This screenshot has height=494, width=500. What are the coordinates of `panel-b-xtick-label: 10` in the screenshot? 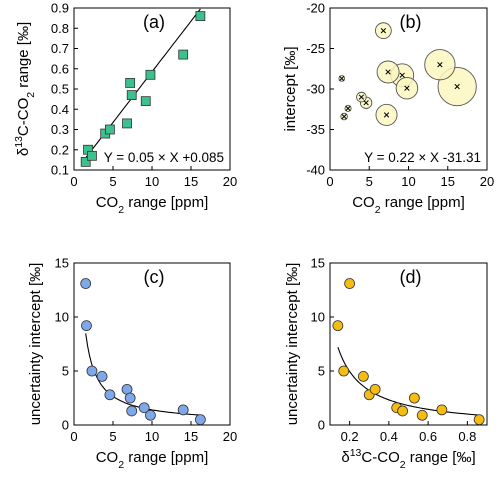 It's located at (408, 181).